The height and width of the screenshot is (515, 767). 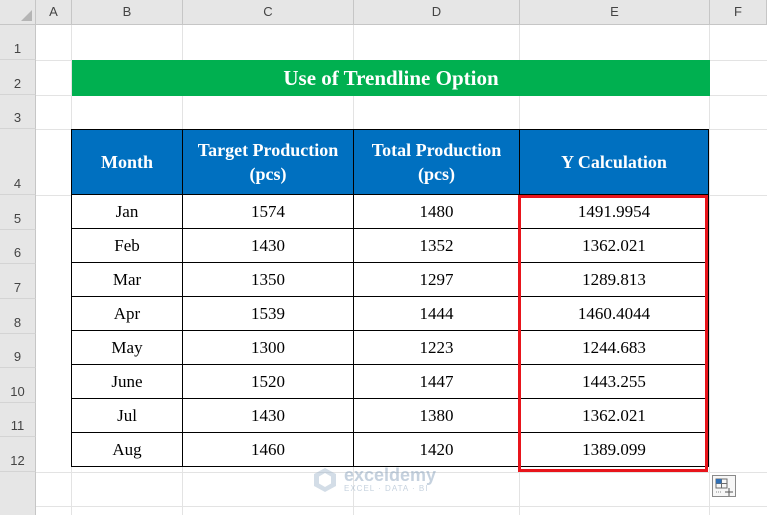 I want to click on total-cell: 1480, so click(x=436, y=211).